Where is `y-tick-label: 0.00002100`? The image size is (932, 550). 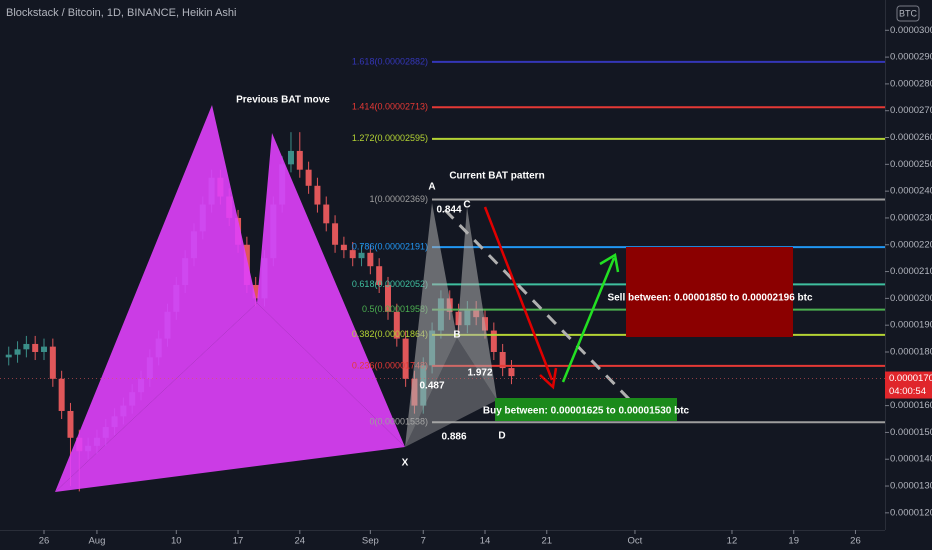
y-tick-label: 0.00002100 is located at coordinates (911, 271).